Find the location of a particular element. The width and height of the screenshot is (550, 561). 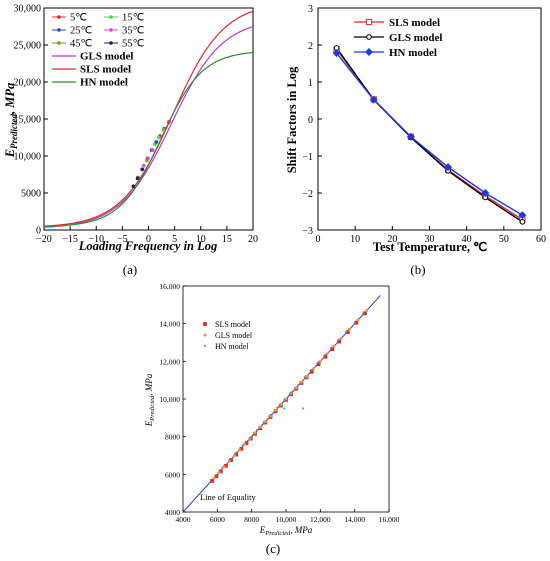

legend-label: 25℃ is located at coordinates (81, 31).